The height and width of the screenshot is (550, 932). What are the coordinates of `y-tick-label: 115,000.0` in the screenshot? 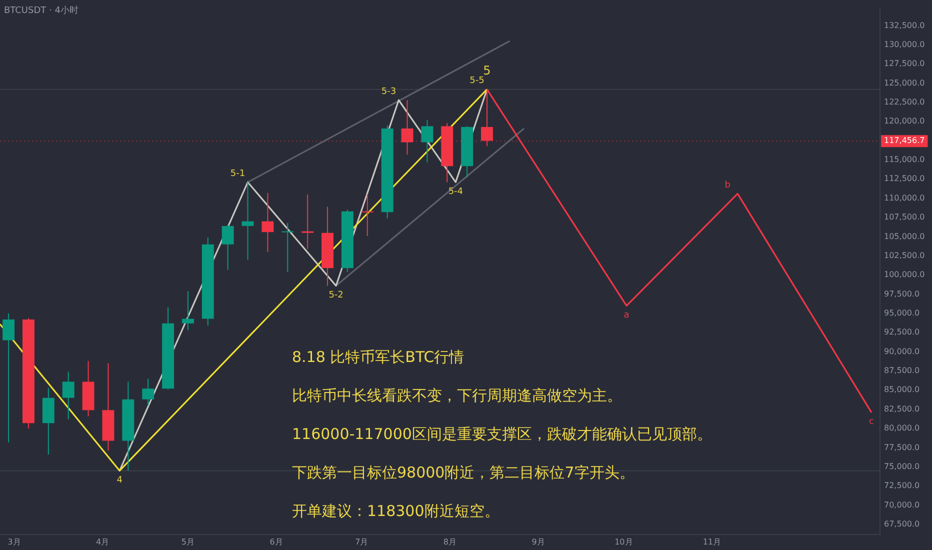 It's located at (904, 159).